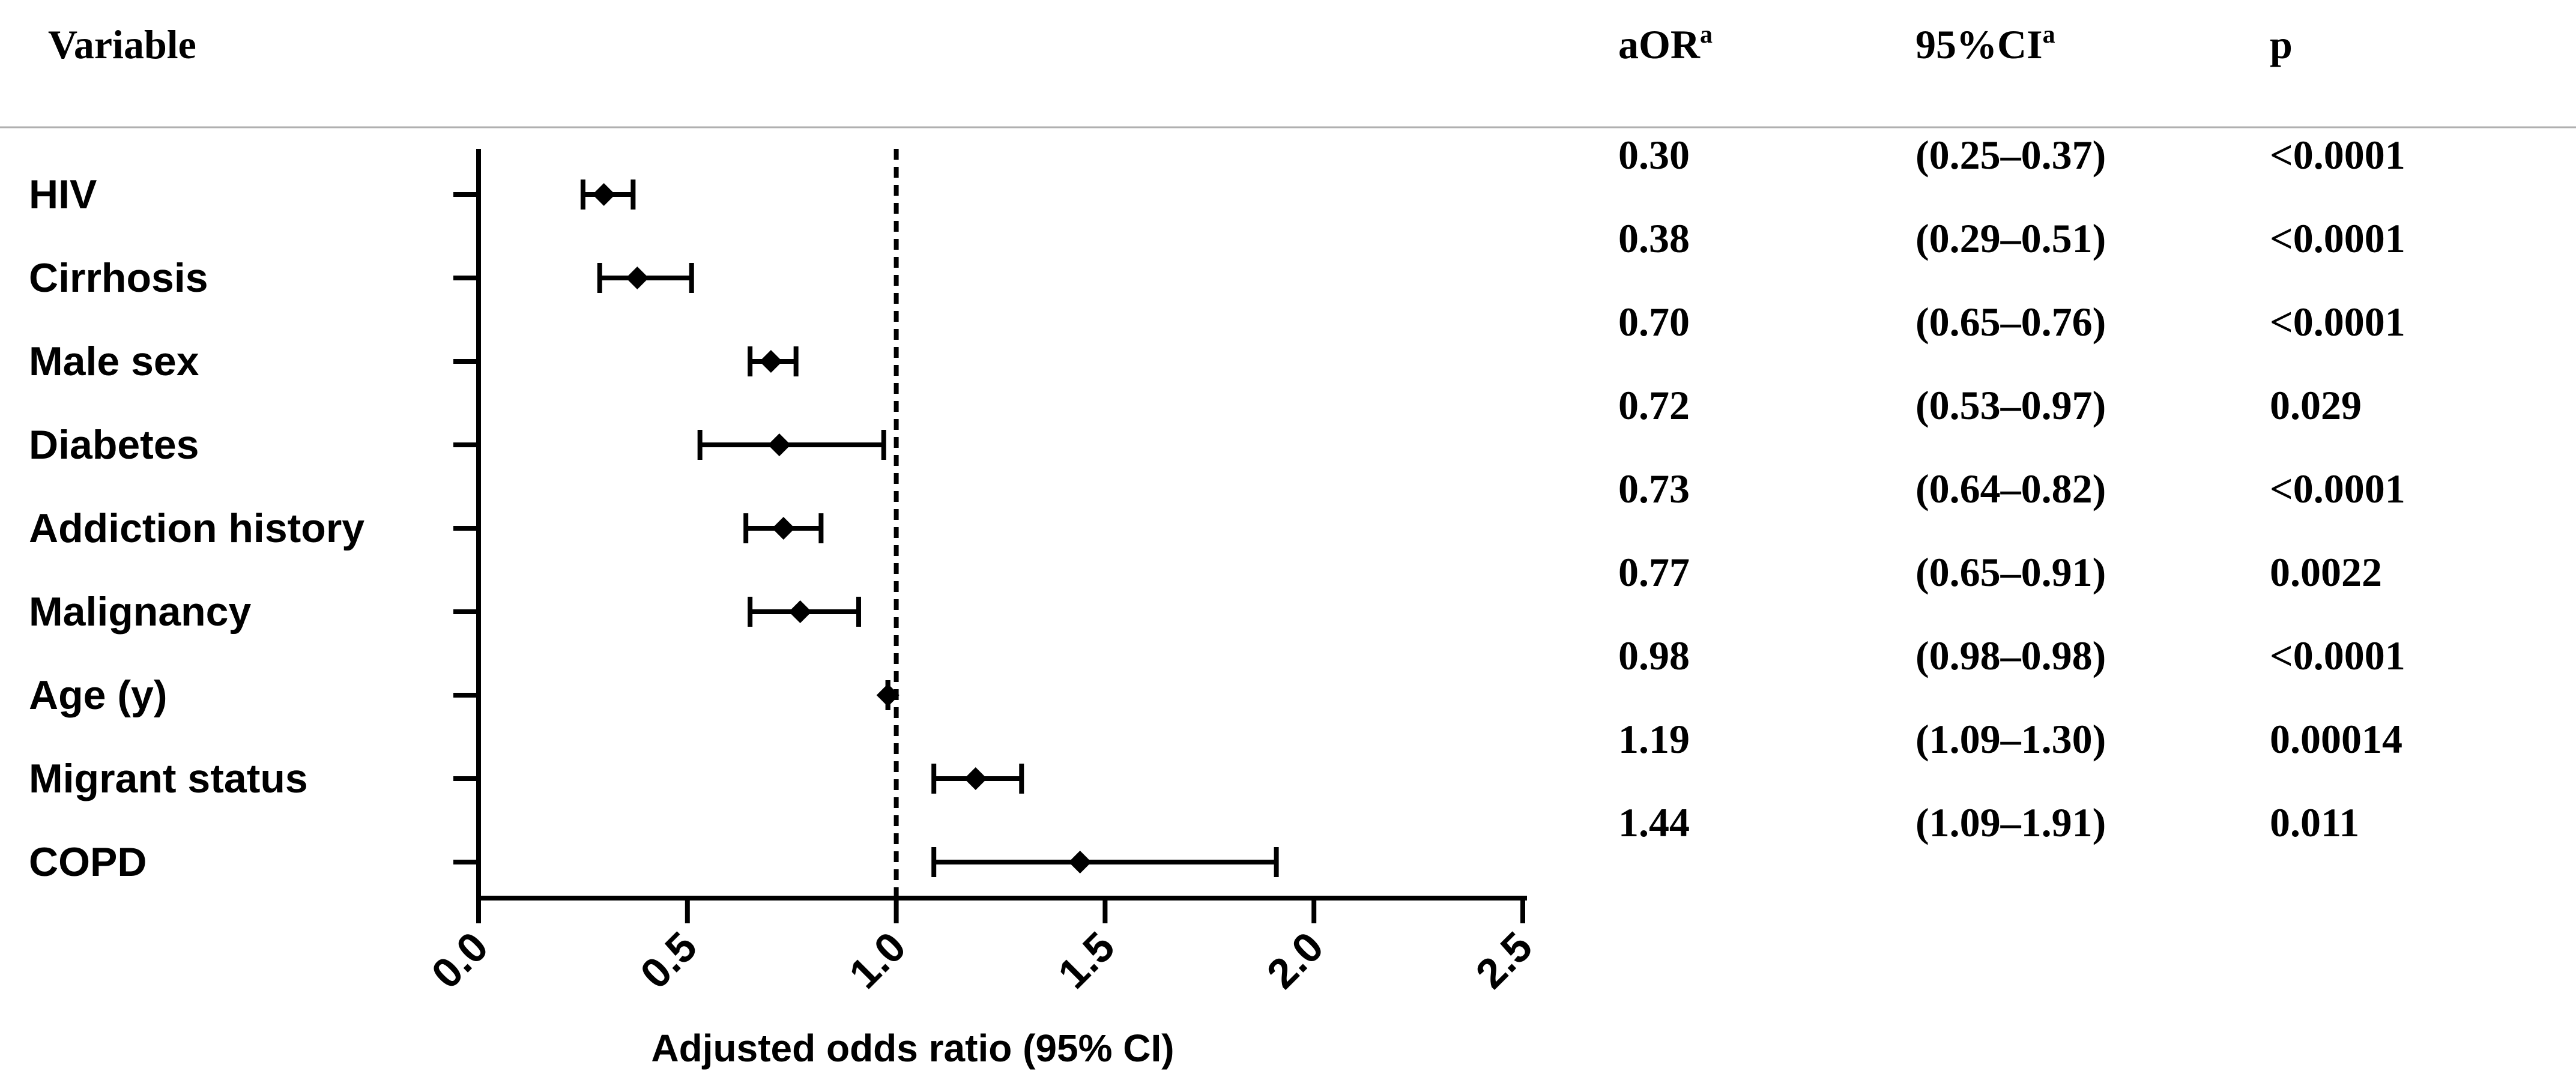 Image resolution: width=2576 pixels, height=1080 pixels. What do you see at coordinates (2314, 822) in the screenshot?
I see `p-value: 0.011` at bounding box center [2314, 822].